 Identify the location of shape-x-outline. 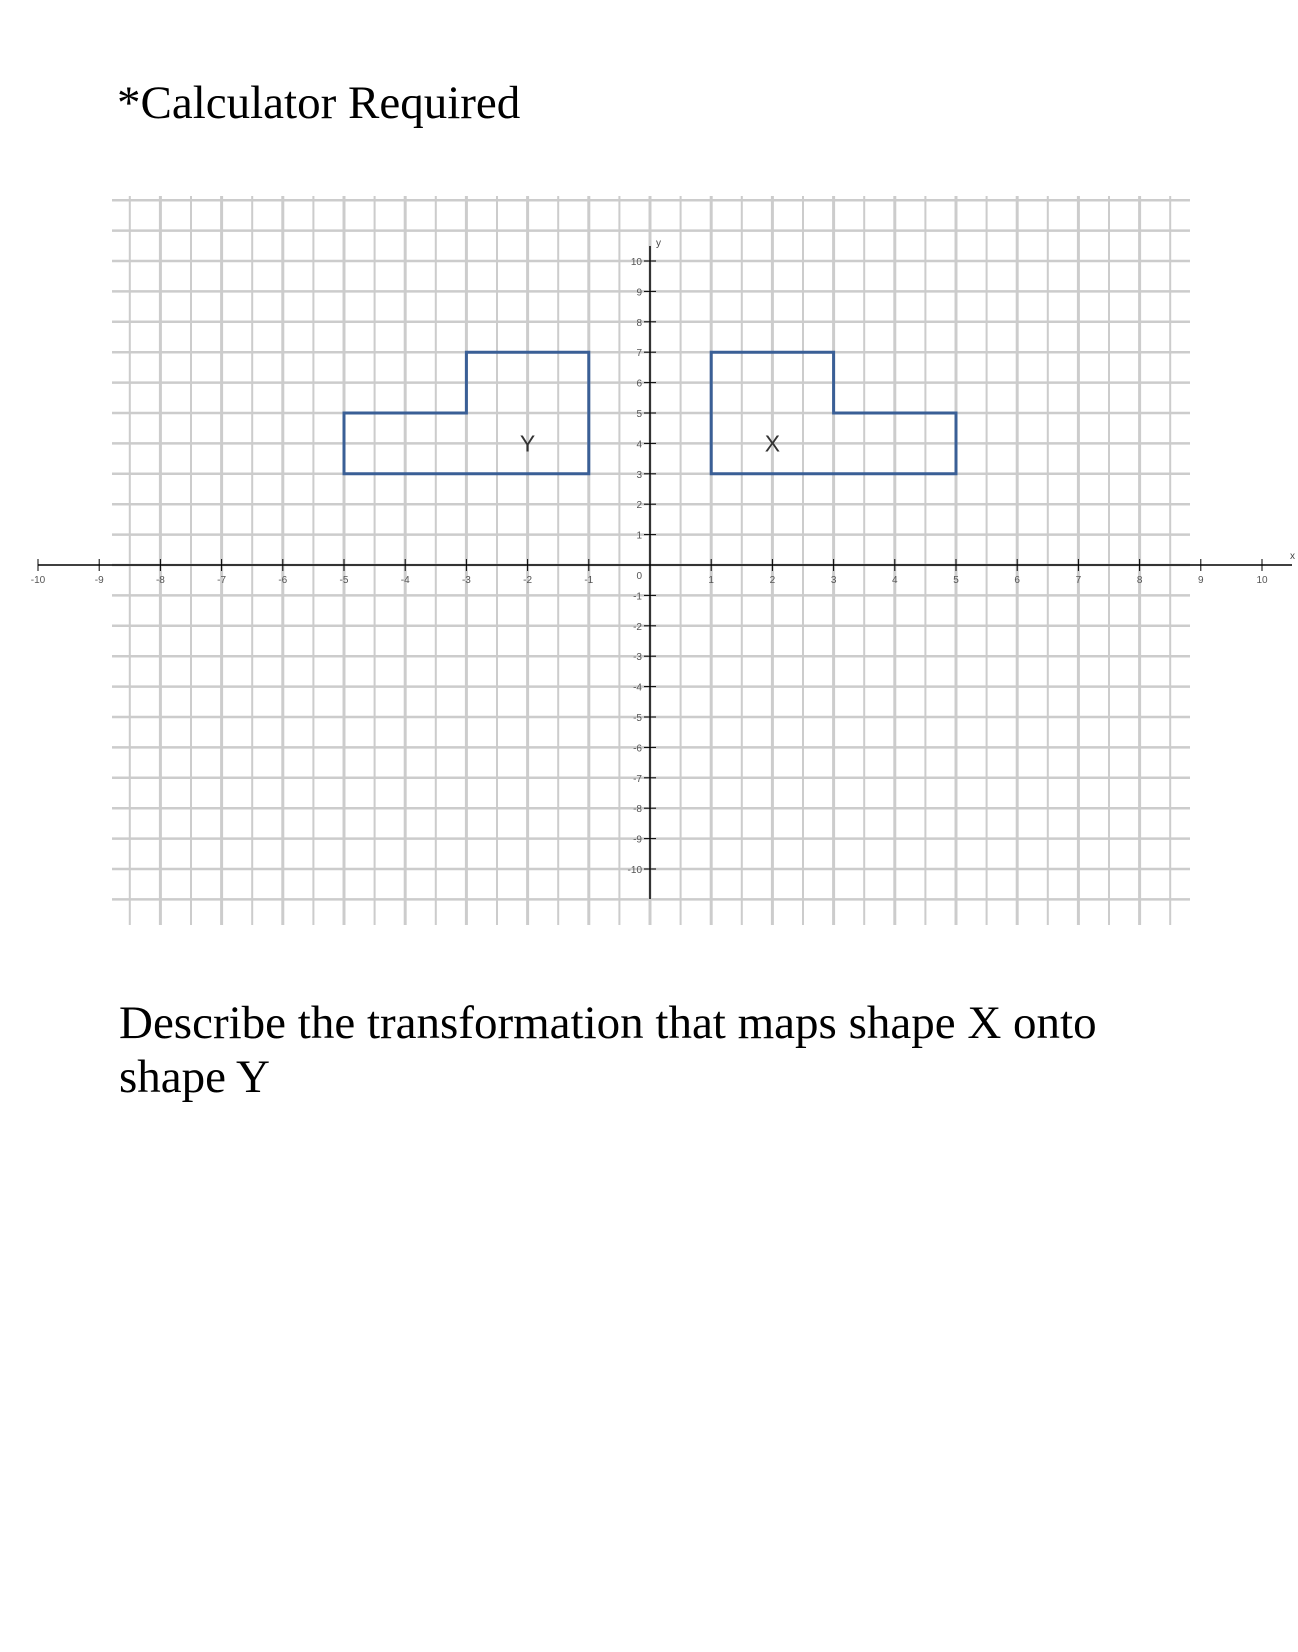
(833, 413).